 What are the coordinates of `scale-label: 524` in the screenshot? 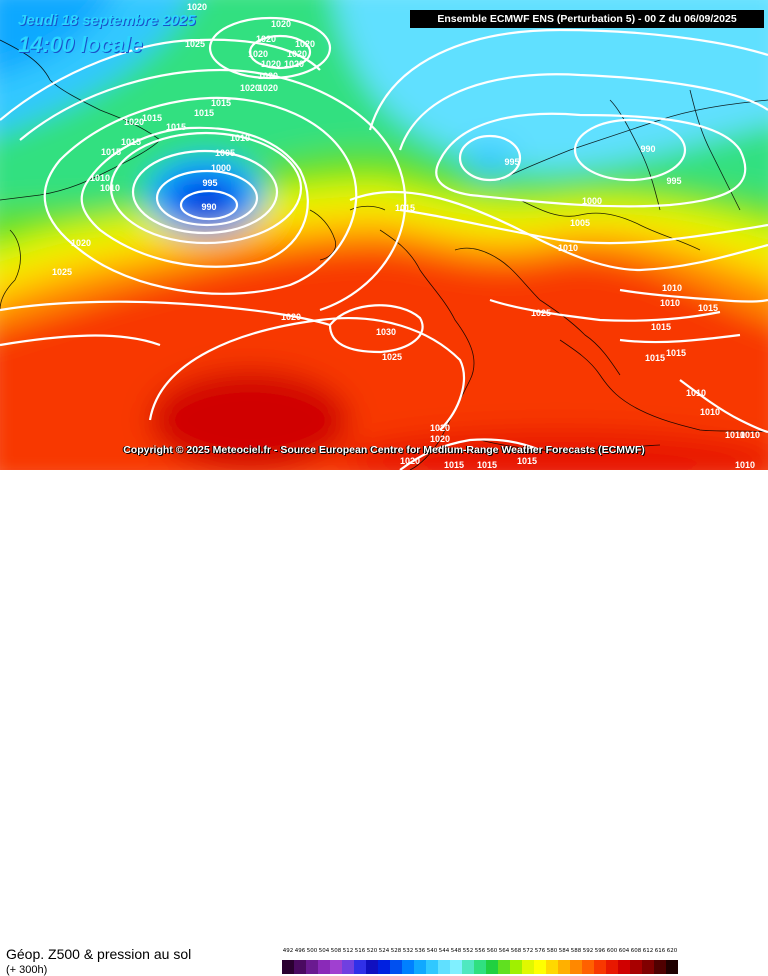 It's located at (384, 951).